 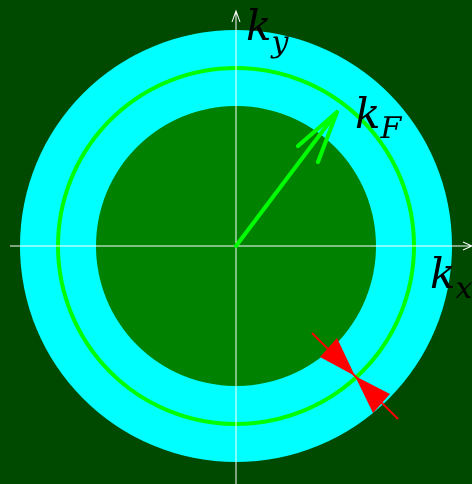 I want to click on fermi-vector-arrow-icon, so click(x=286, y=179).